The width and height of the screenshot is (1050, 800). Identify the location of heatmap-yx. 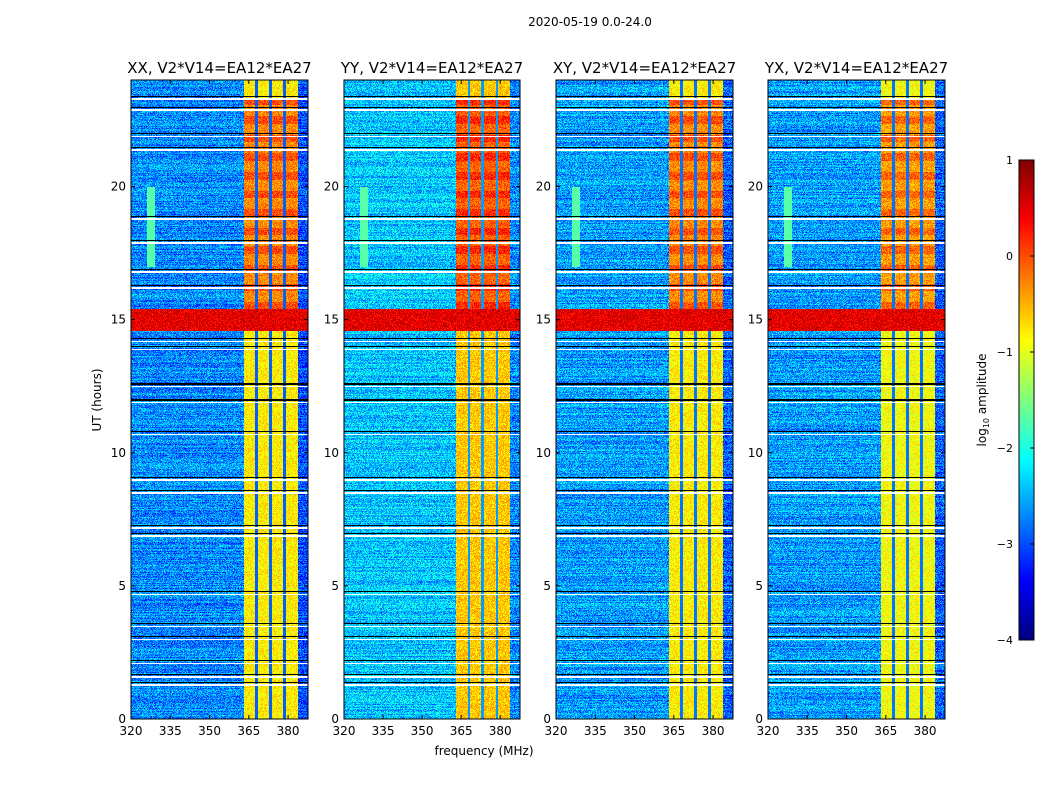
(856, 399).